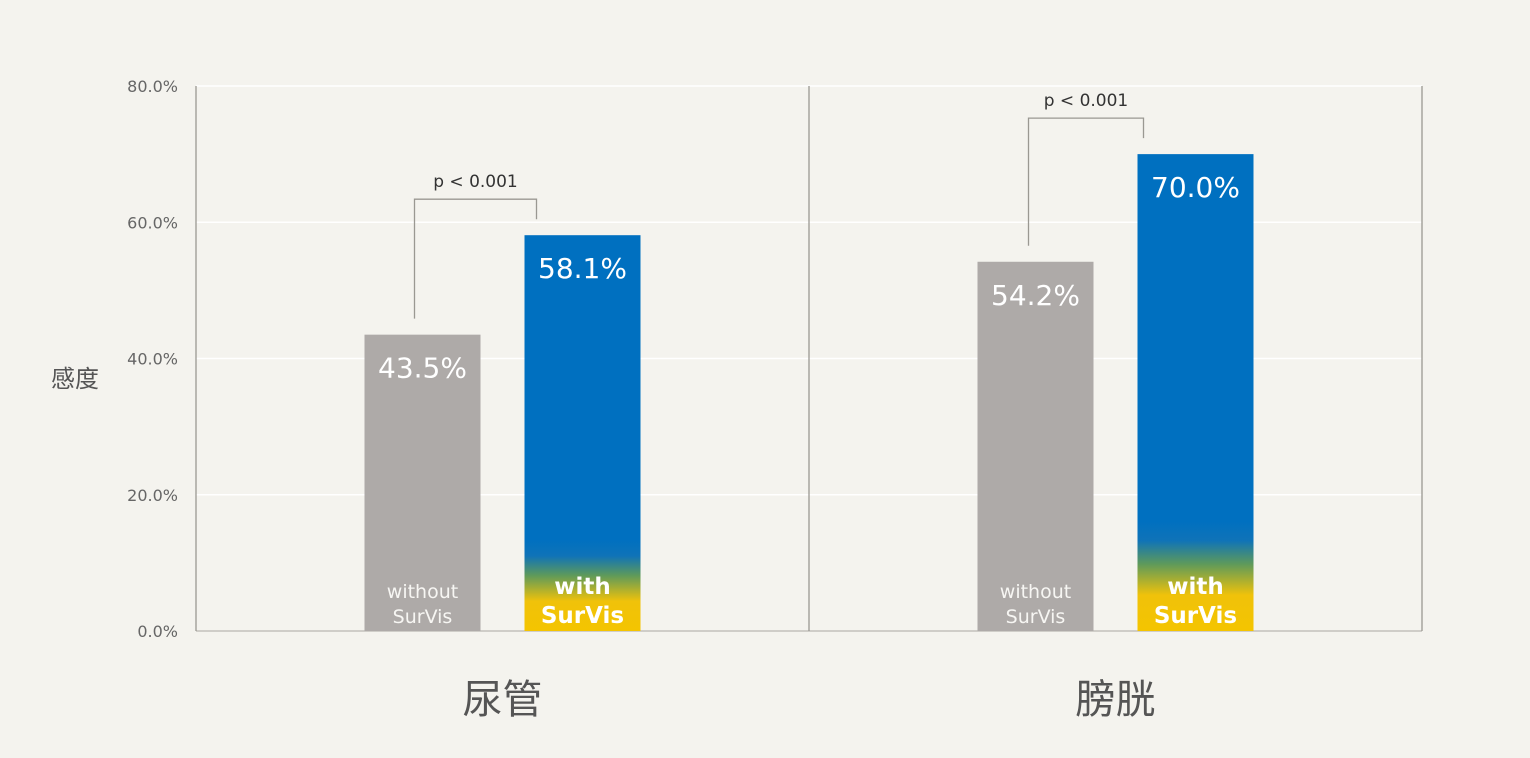  I want to click on y-tick-label: 60.0%, so click(152, 222).